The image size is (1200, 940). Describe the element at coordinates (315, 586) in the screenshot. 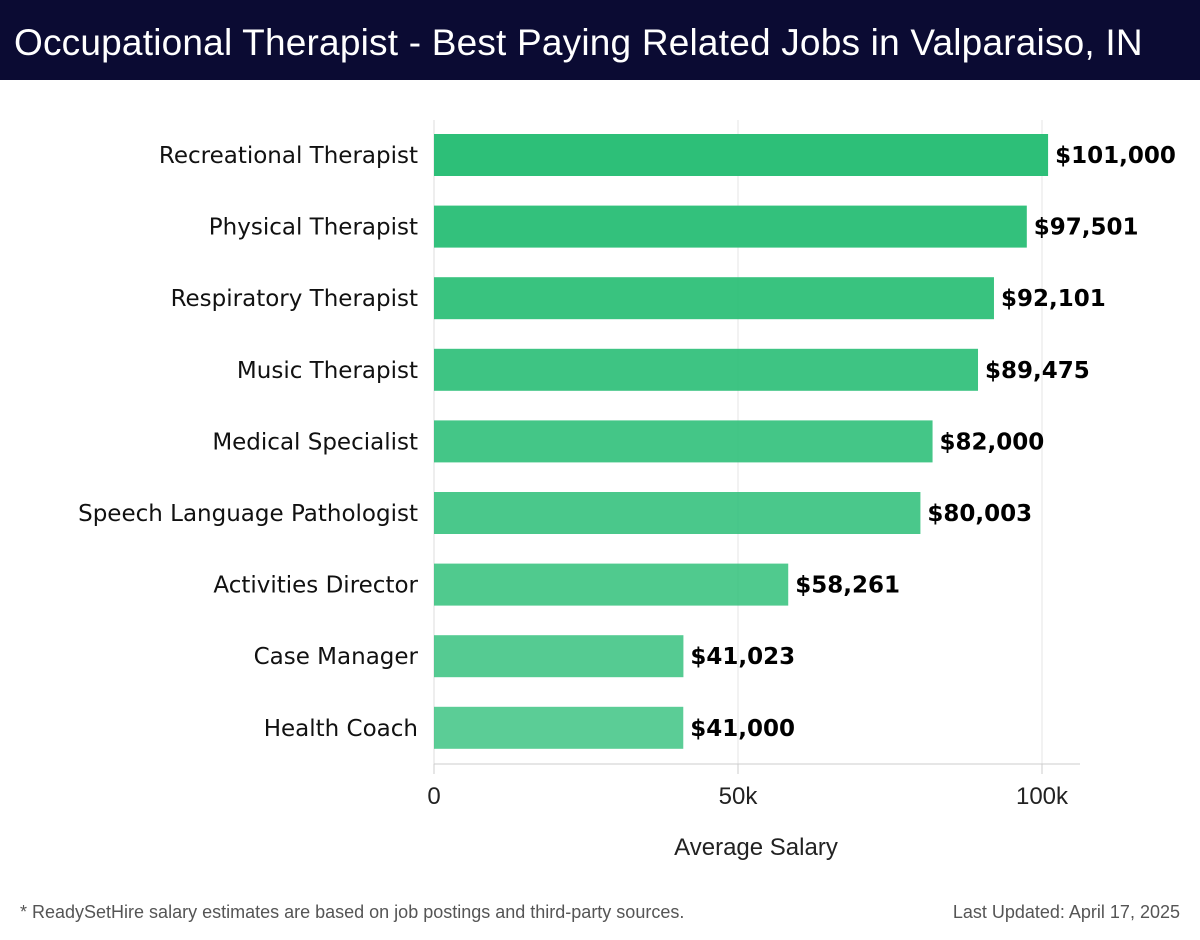

I see `category-label: Activities Director` at that location.